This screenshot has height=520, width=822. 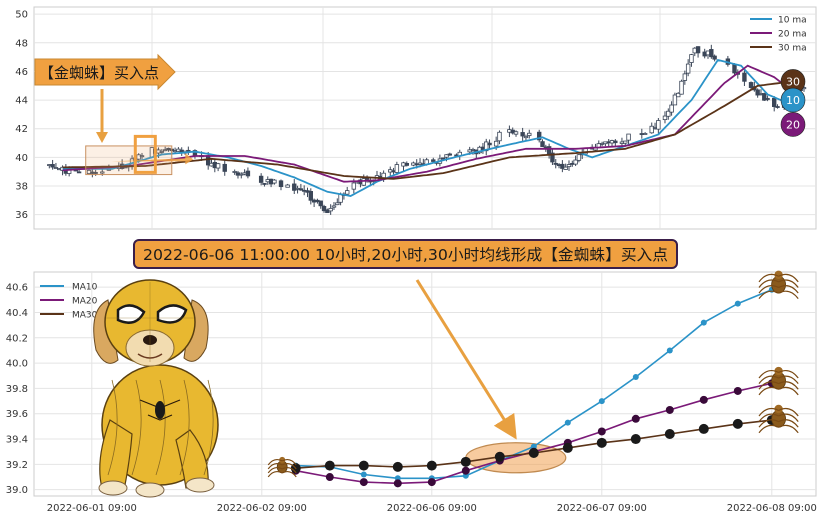 I want to click on ma-badge: 20, so click(x=793, y=124).